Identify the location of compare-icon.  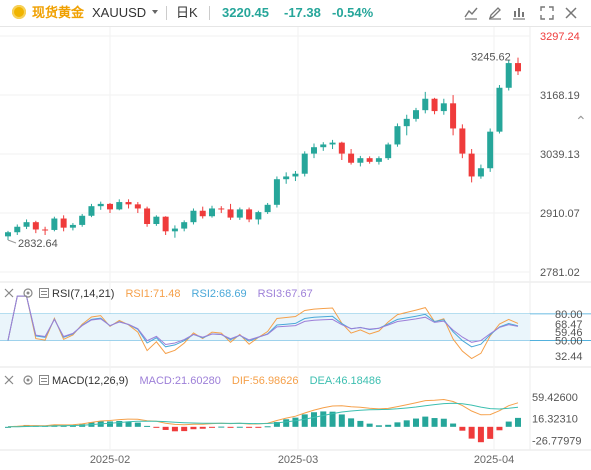
(519, 13).